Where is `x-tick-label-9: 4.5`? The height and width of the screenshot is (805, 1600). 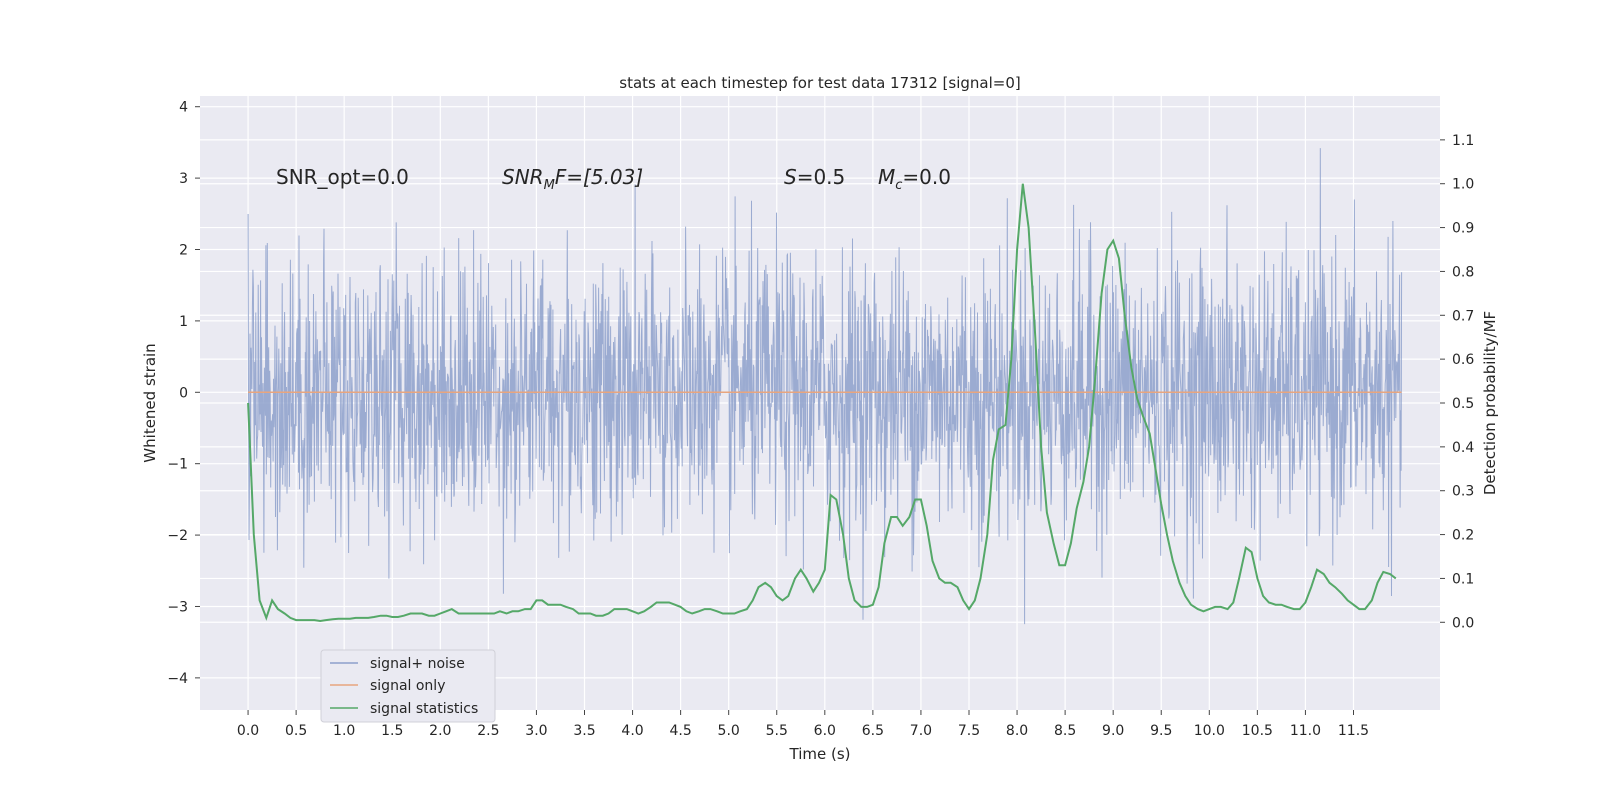
x-tick-label-9: 4.5 is located at coordinates (680, 731).